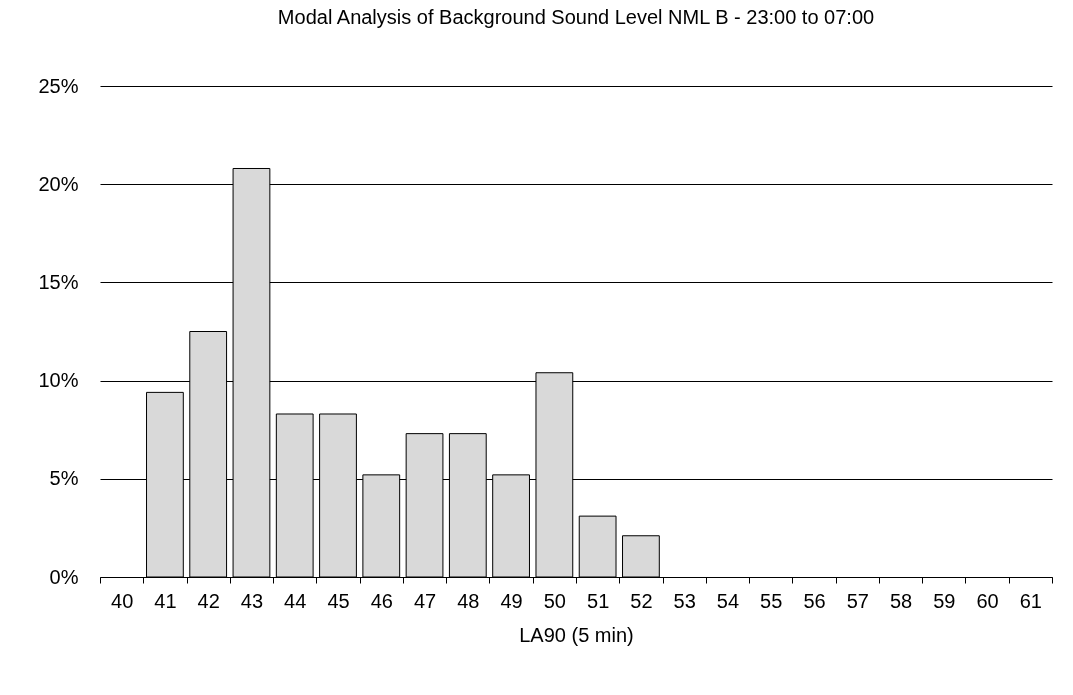 Image resolution: width=1073 pixels, height=695 pixels. I want to click on y-tick-label: 0%, so click(64, 576).